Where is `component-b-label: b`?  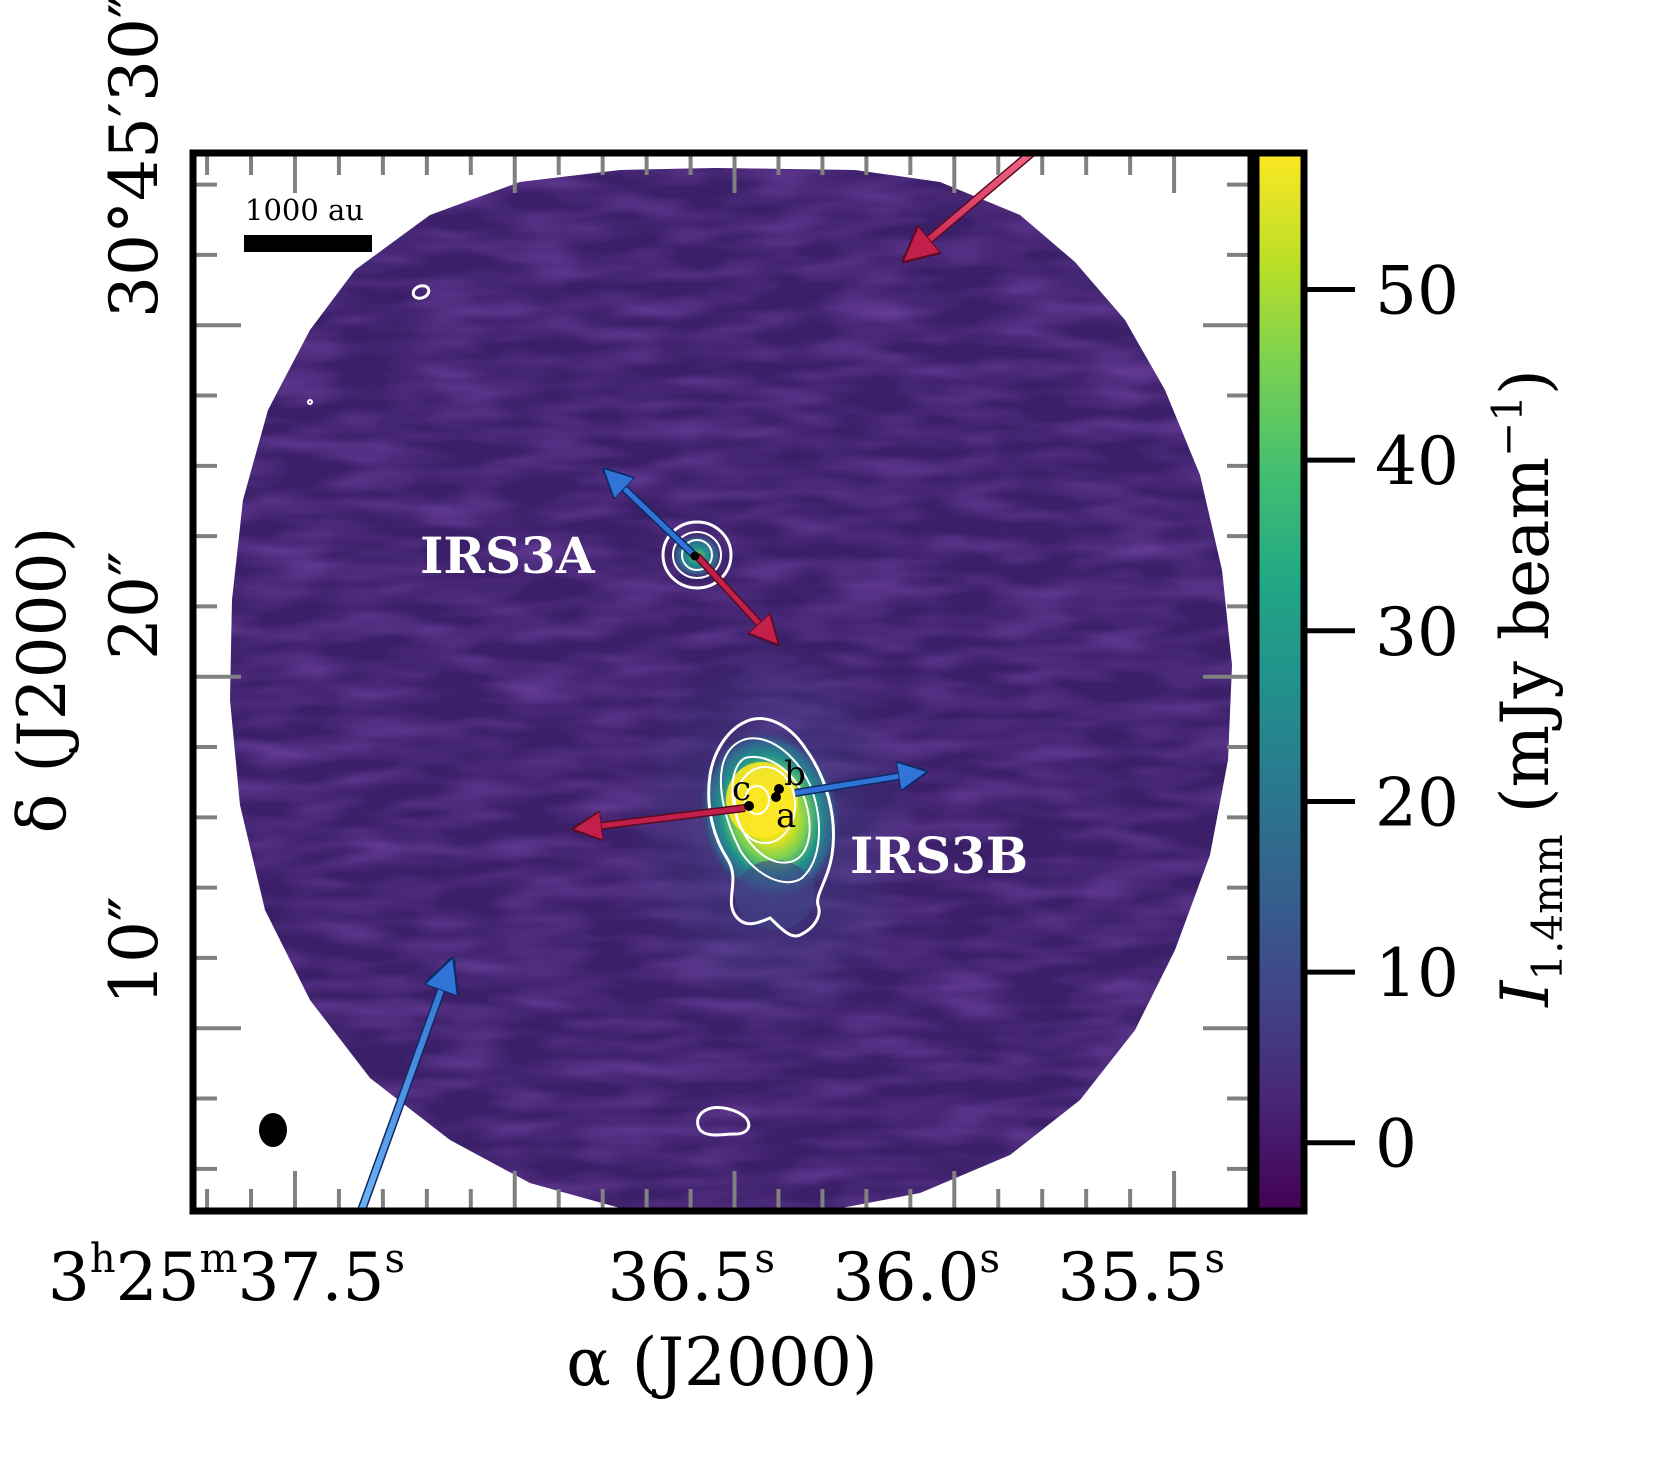
component-b-label: b is located at coordinates (795, 774).